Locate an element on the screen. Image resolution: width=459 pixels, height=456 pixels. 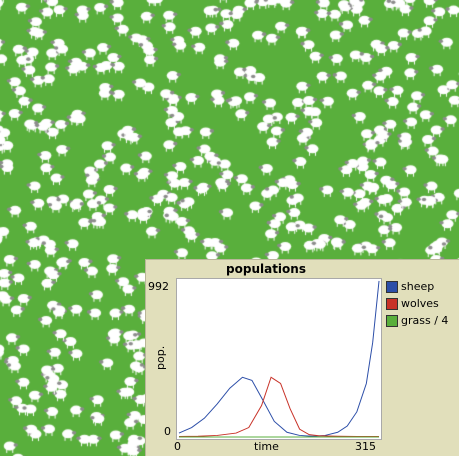
legend-item: grass / 4 is located at coordinates (422, 320).